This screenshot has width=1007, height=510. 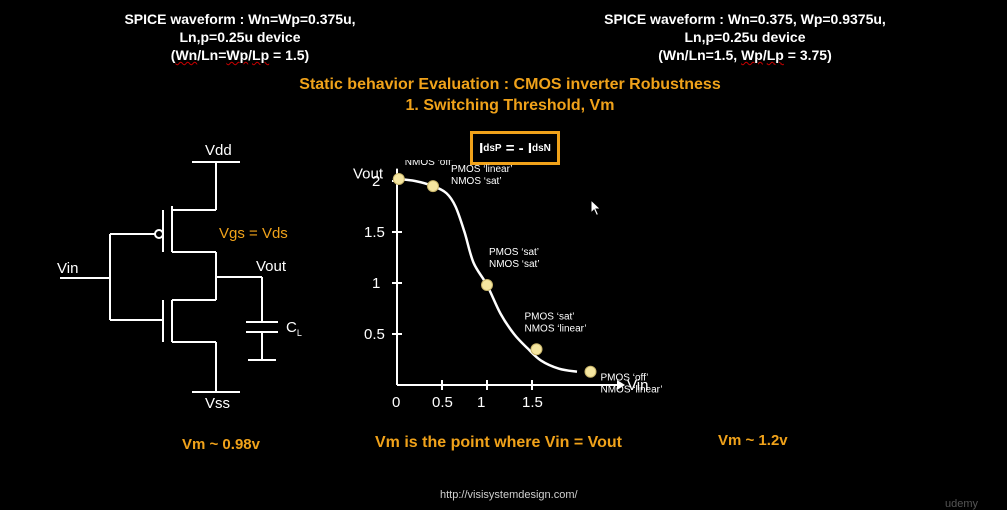 I want to click on vm-left-text: Vm ~ 0.98v, so click(x=221, y=444).